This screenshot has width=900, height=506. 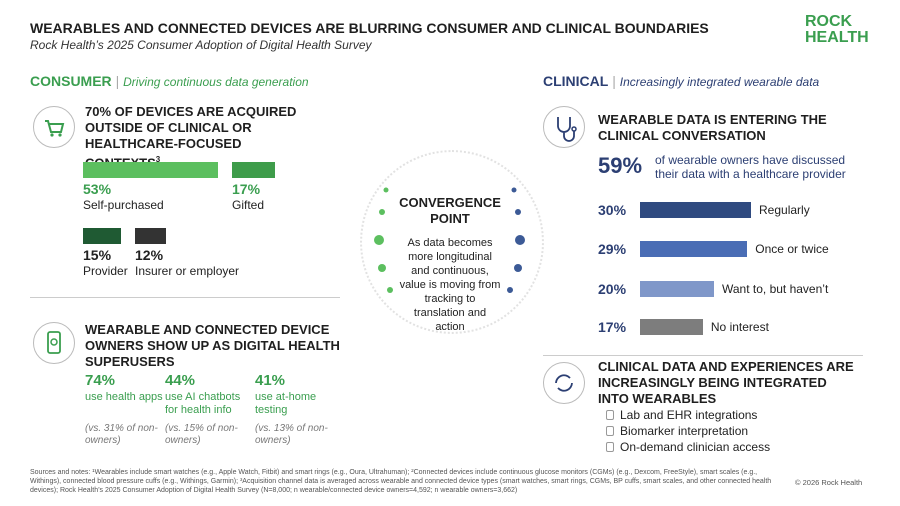 What do you see at coordinates (97, 189) in the screenshot?
I see `percent-label: 53%` at bounding box center [97, 189].